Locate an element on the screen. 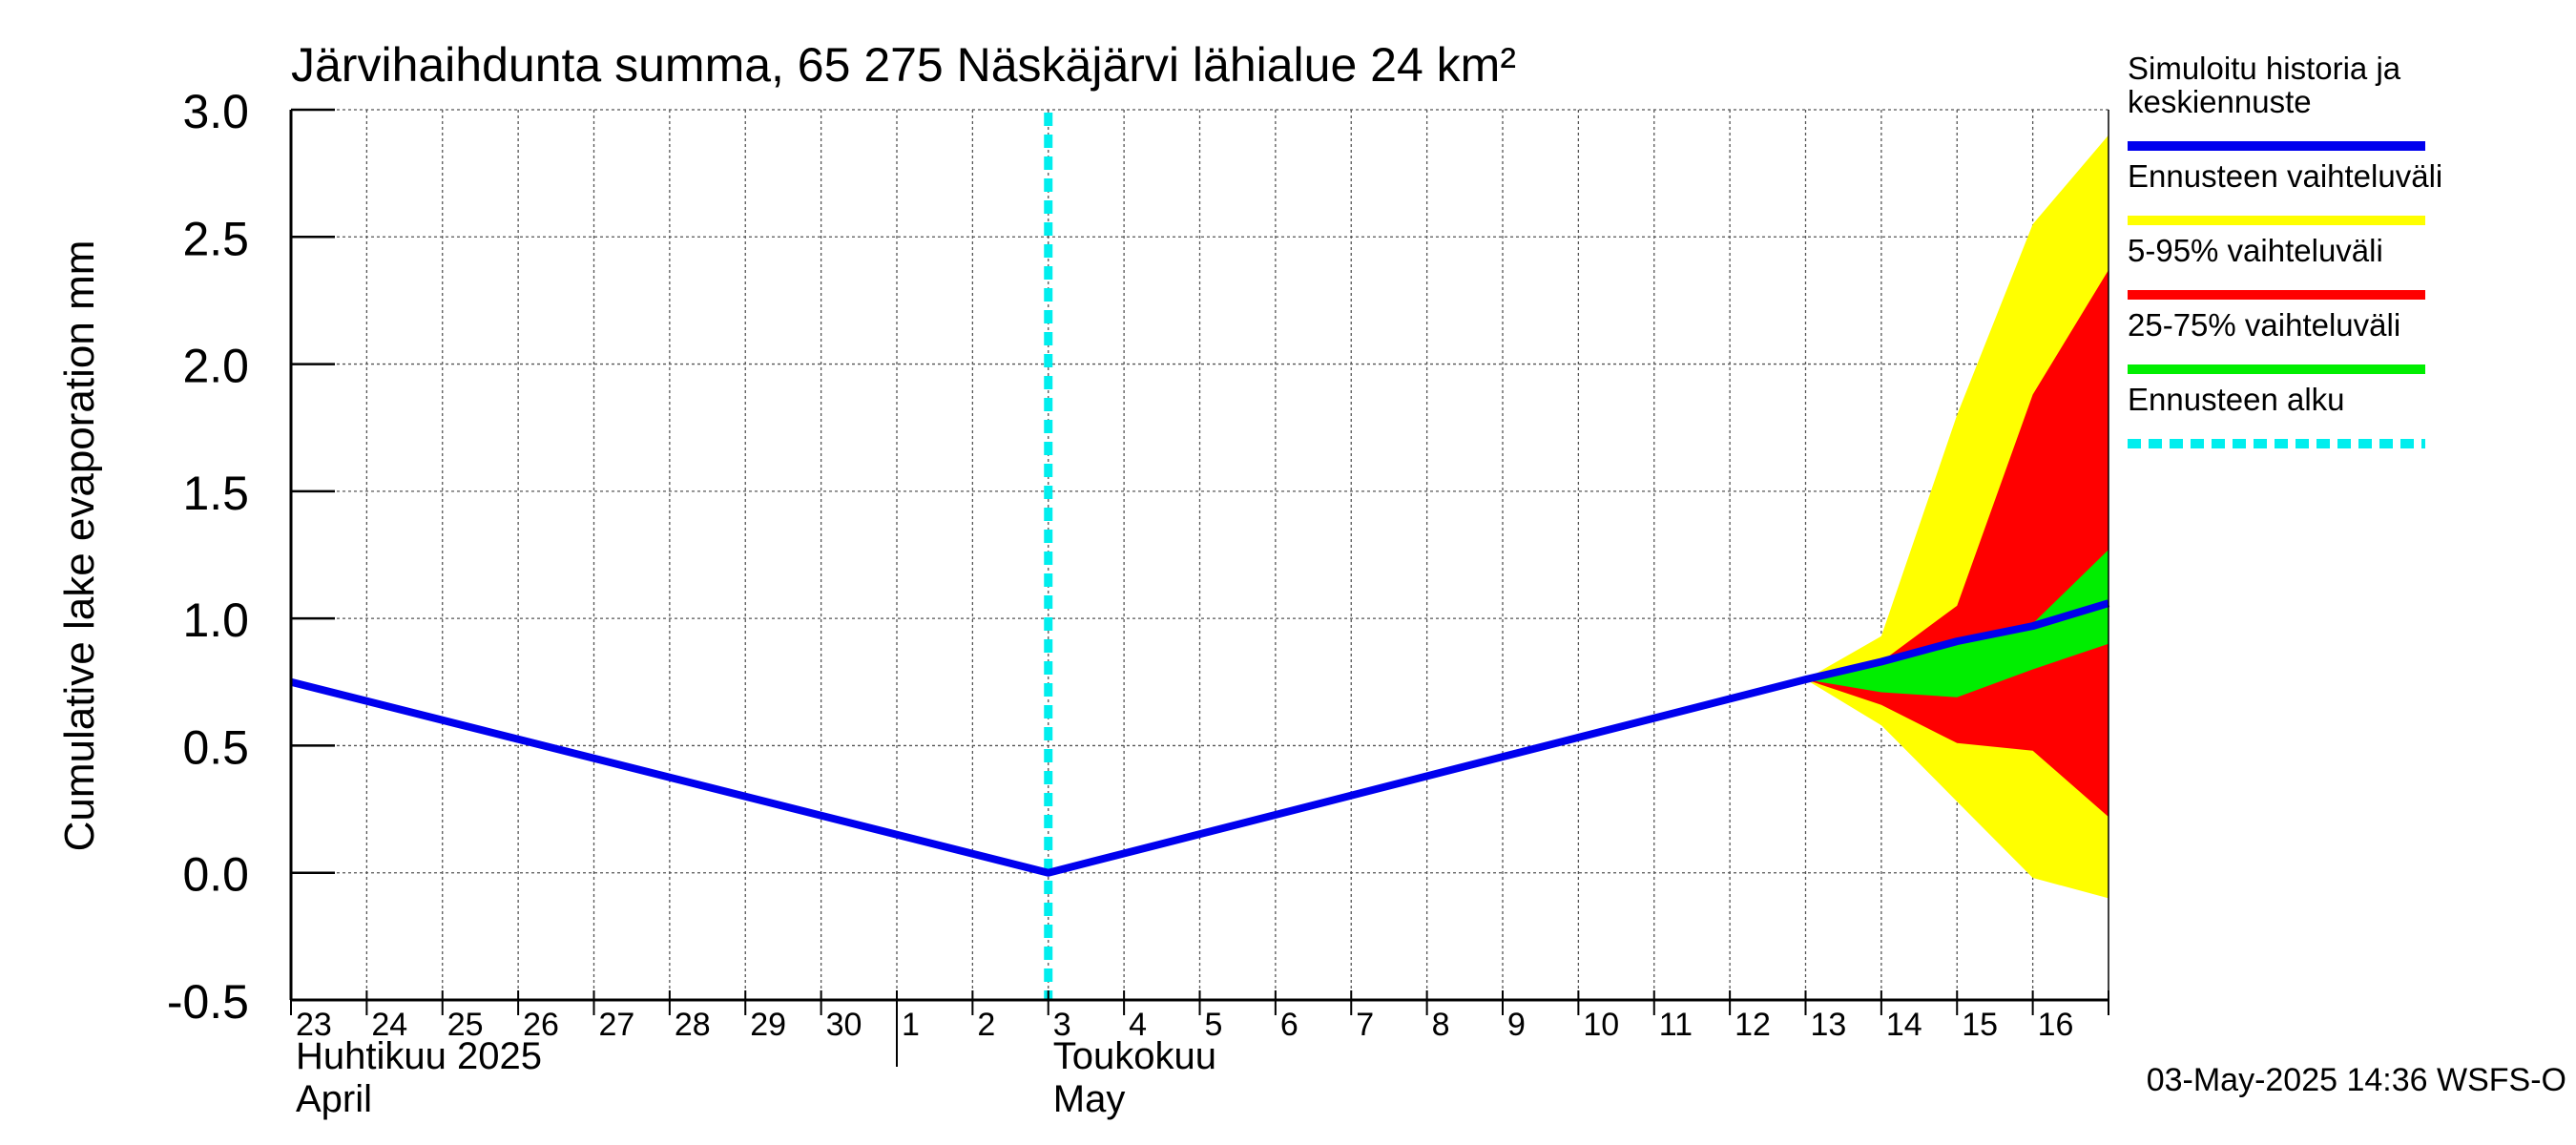 The height and width of the screenshot is (1145, 2576). x-day-label: 13 is located at coordinates (1829, 1025).